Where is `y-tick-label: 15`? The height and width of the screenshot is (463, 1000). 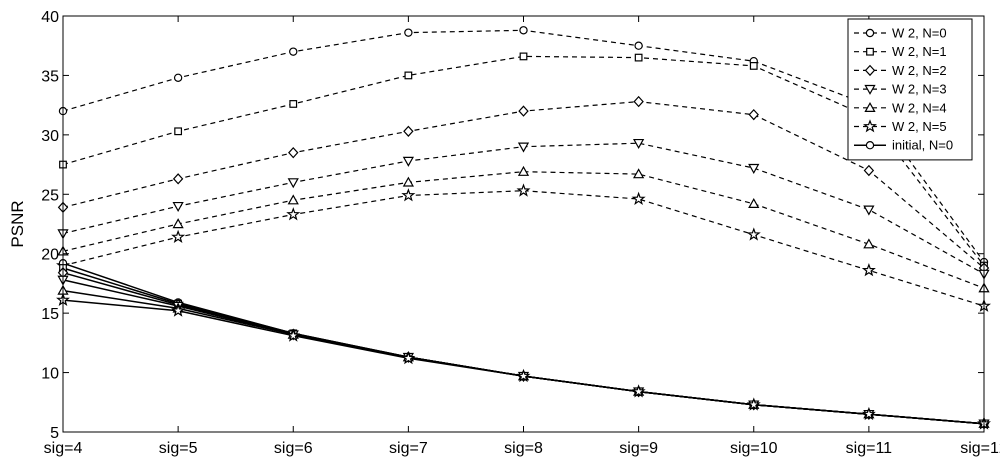
y-tick-label: 15 is located at coordinates (50, 314).